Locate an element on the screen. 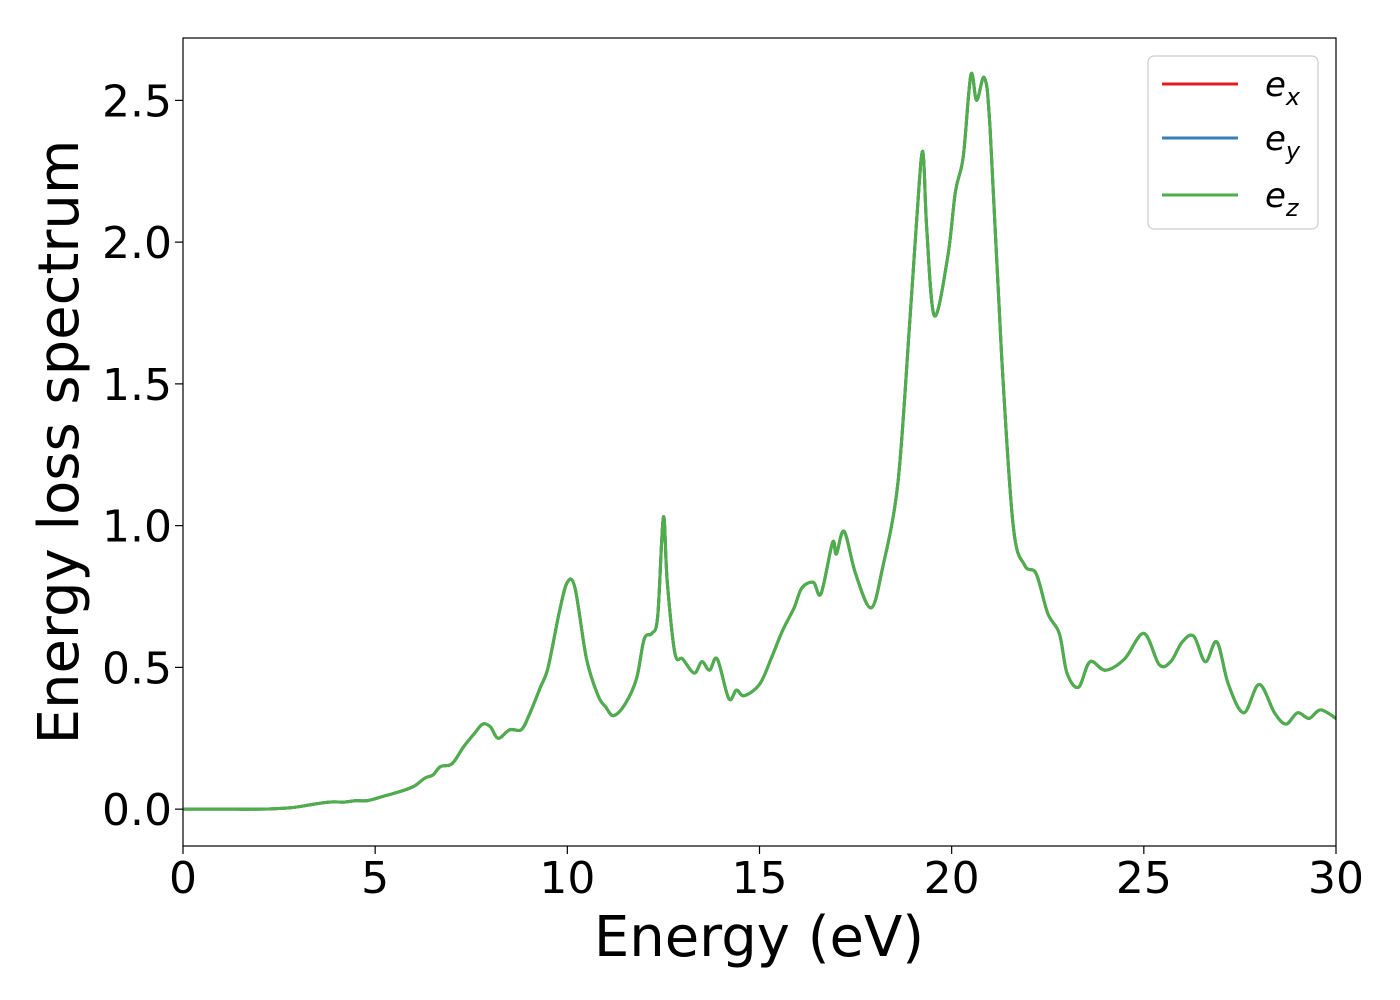 The height and width of the screenshot is (1000, 1400). x-tick-label: 30 is located at coordinates (1336, 878).